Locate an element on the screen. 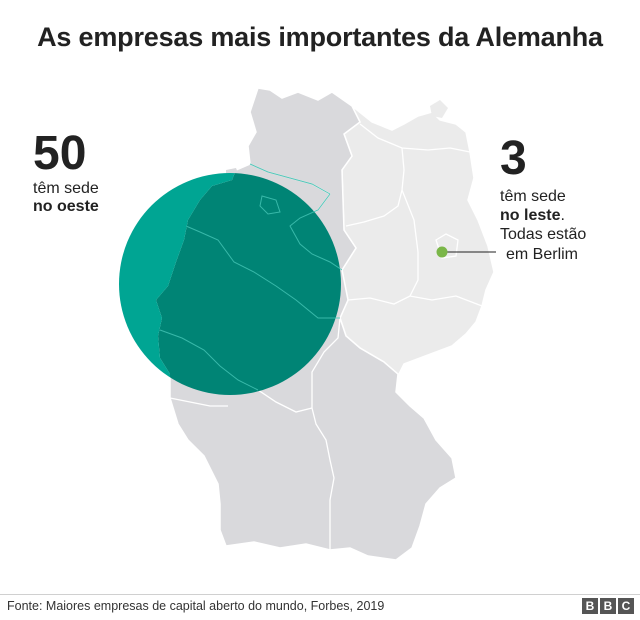 Image resolution: width=640 pixels, height=620 pixels. east-text-line1: têm sede is located at coordinates (533, 196).